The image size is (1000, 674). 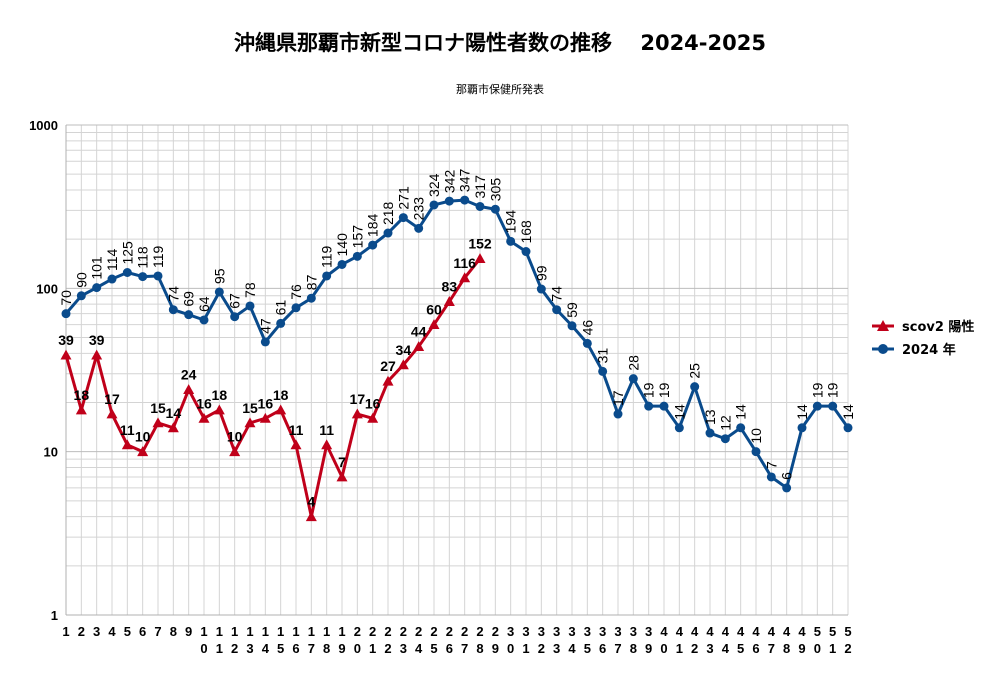 What do you see at coordinates (43, 125) in the screenshot?
I see `y-tick-label: 1000` at bounding box center [43, 125].